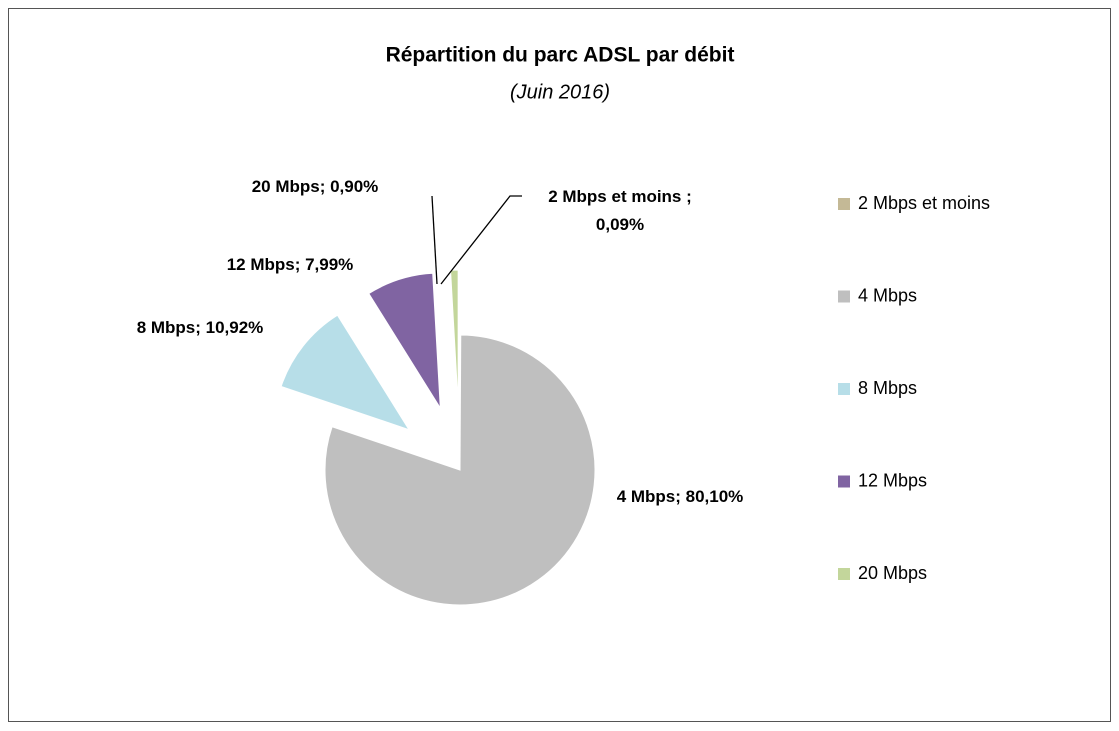 Image resolution: width=1119 pixels, height=731 pixels. I want to click on legend-label: 8 Mbps, so click(887, 388).